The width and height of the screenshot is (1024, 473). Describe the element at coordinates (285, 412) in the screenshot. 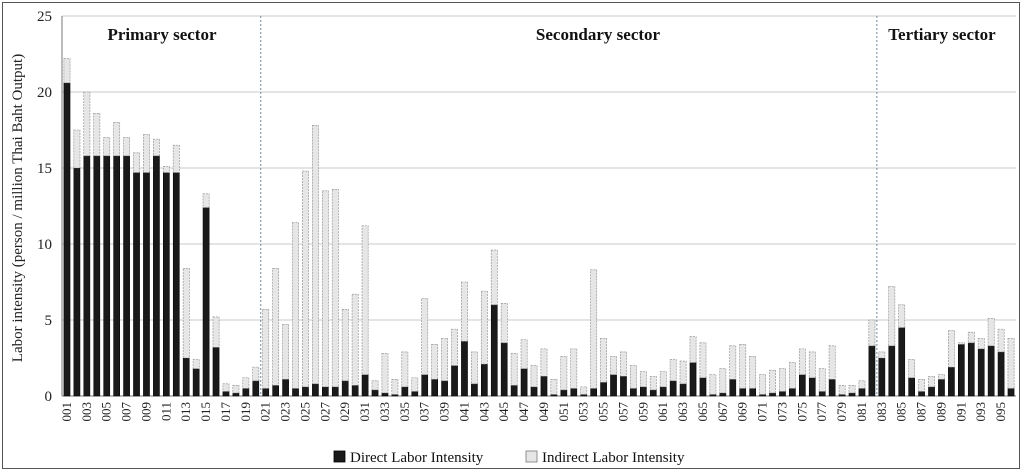

I see `x-tick-label: 023` at that location.